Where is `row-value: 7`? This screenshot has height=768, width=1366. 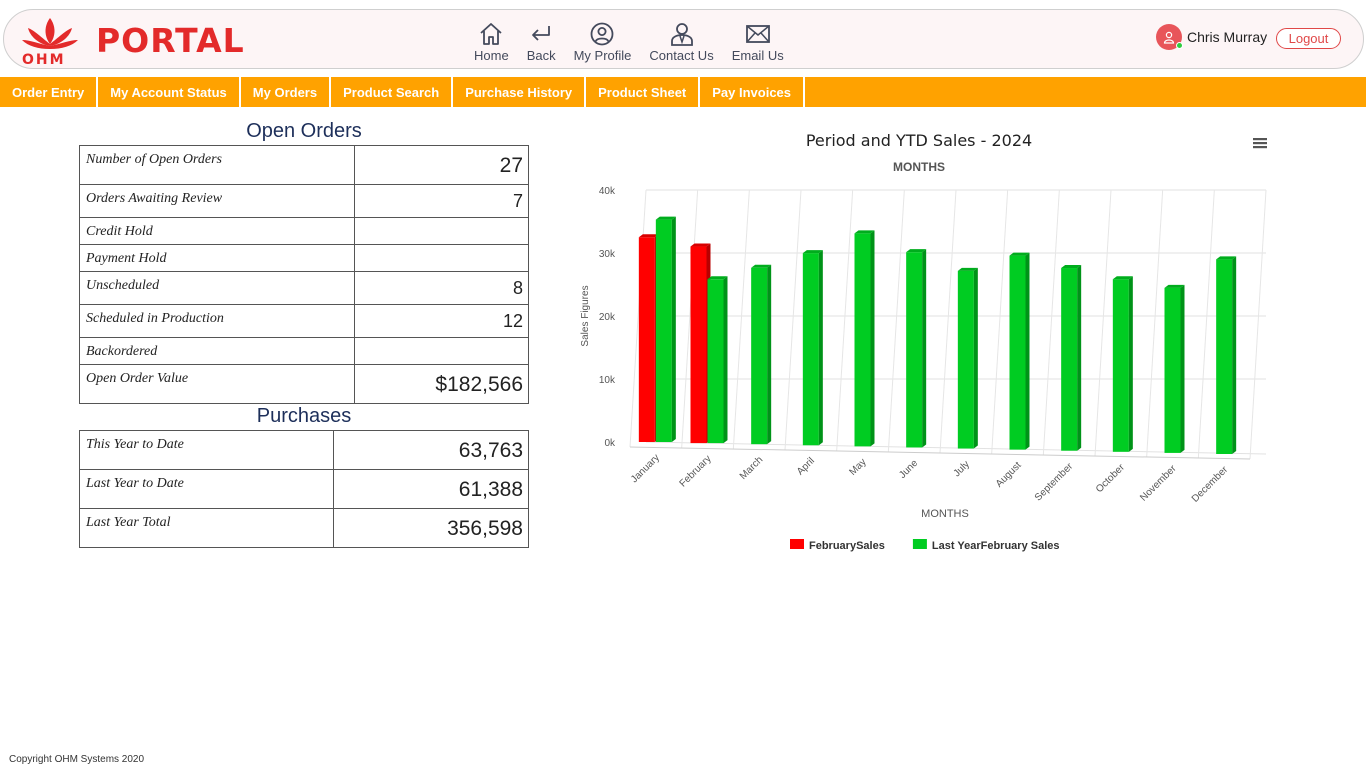
row-value: 7 is located at coordinates (441, 201).